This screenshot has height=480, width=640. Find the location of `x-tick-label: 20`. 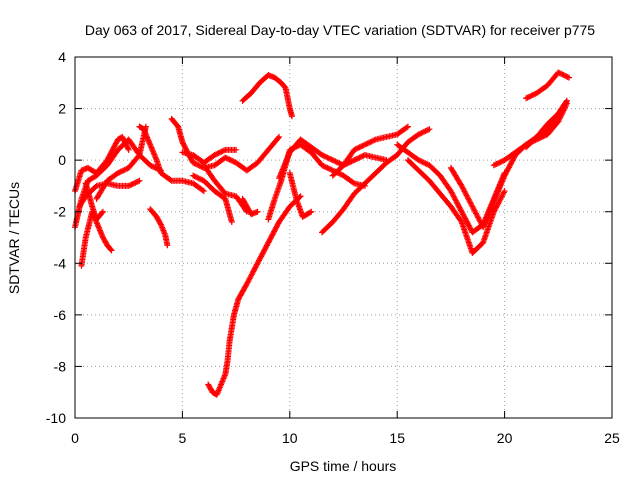

x-tick-label: 20 is located at coordinates (505, 438).